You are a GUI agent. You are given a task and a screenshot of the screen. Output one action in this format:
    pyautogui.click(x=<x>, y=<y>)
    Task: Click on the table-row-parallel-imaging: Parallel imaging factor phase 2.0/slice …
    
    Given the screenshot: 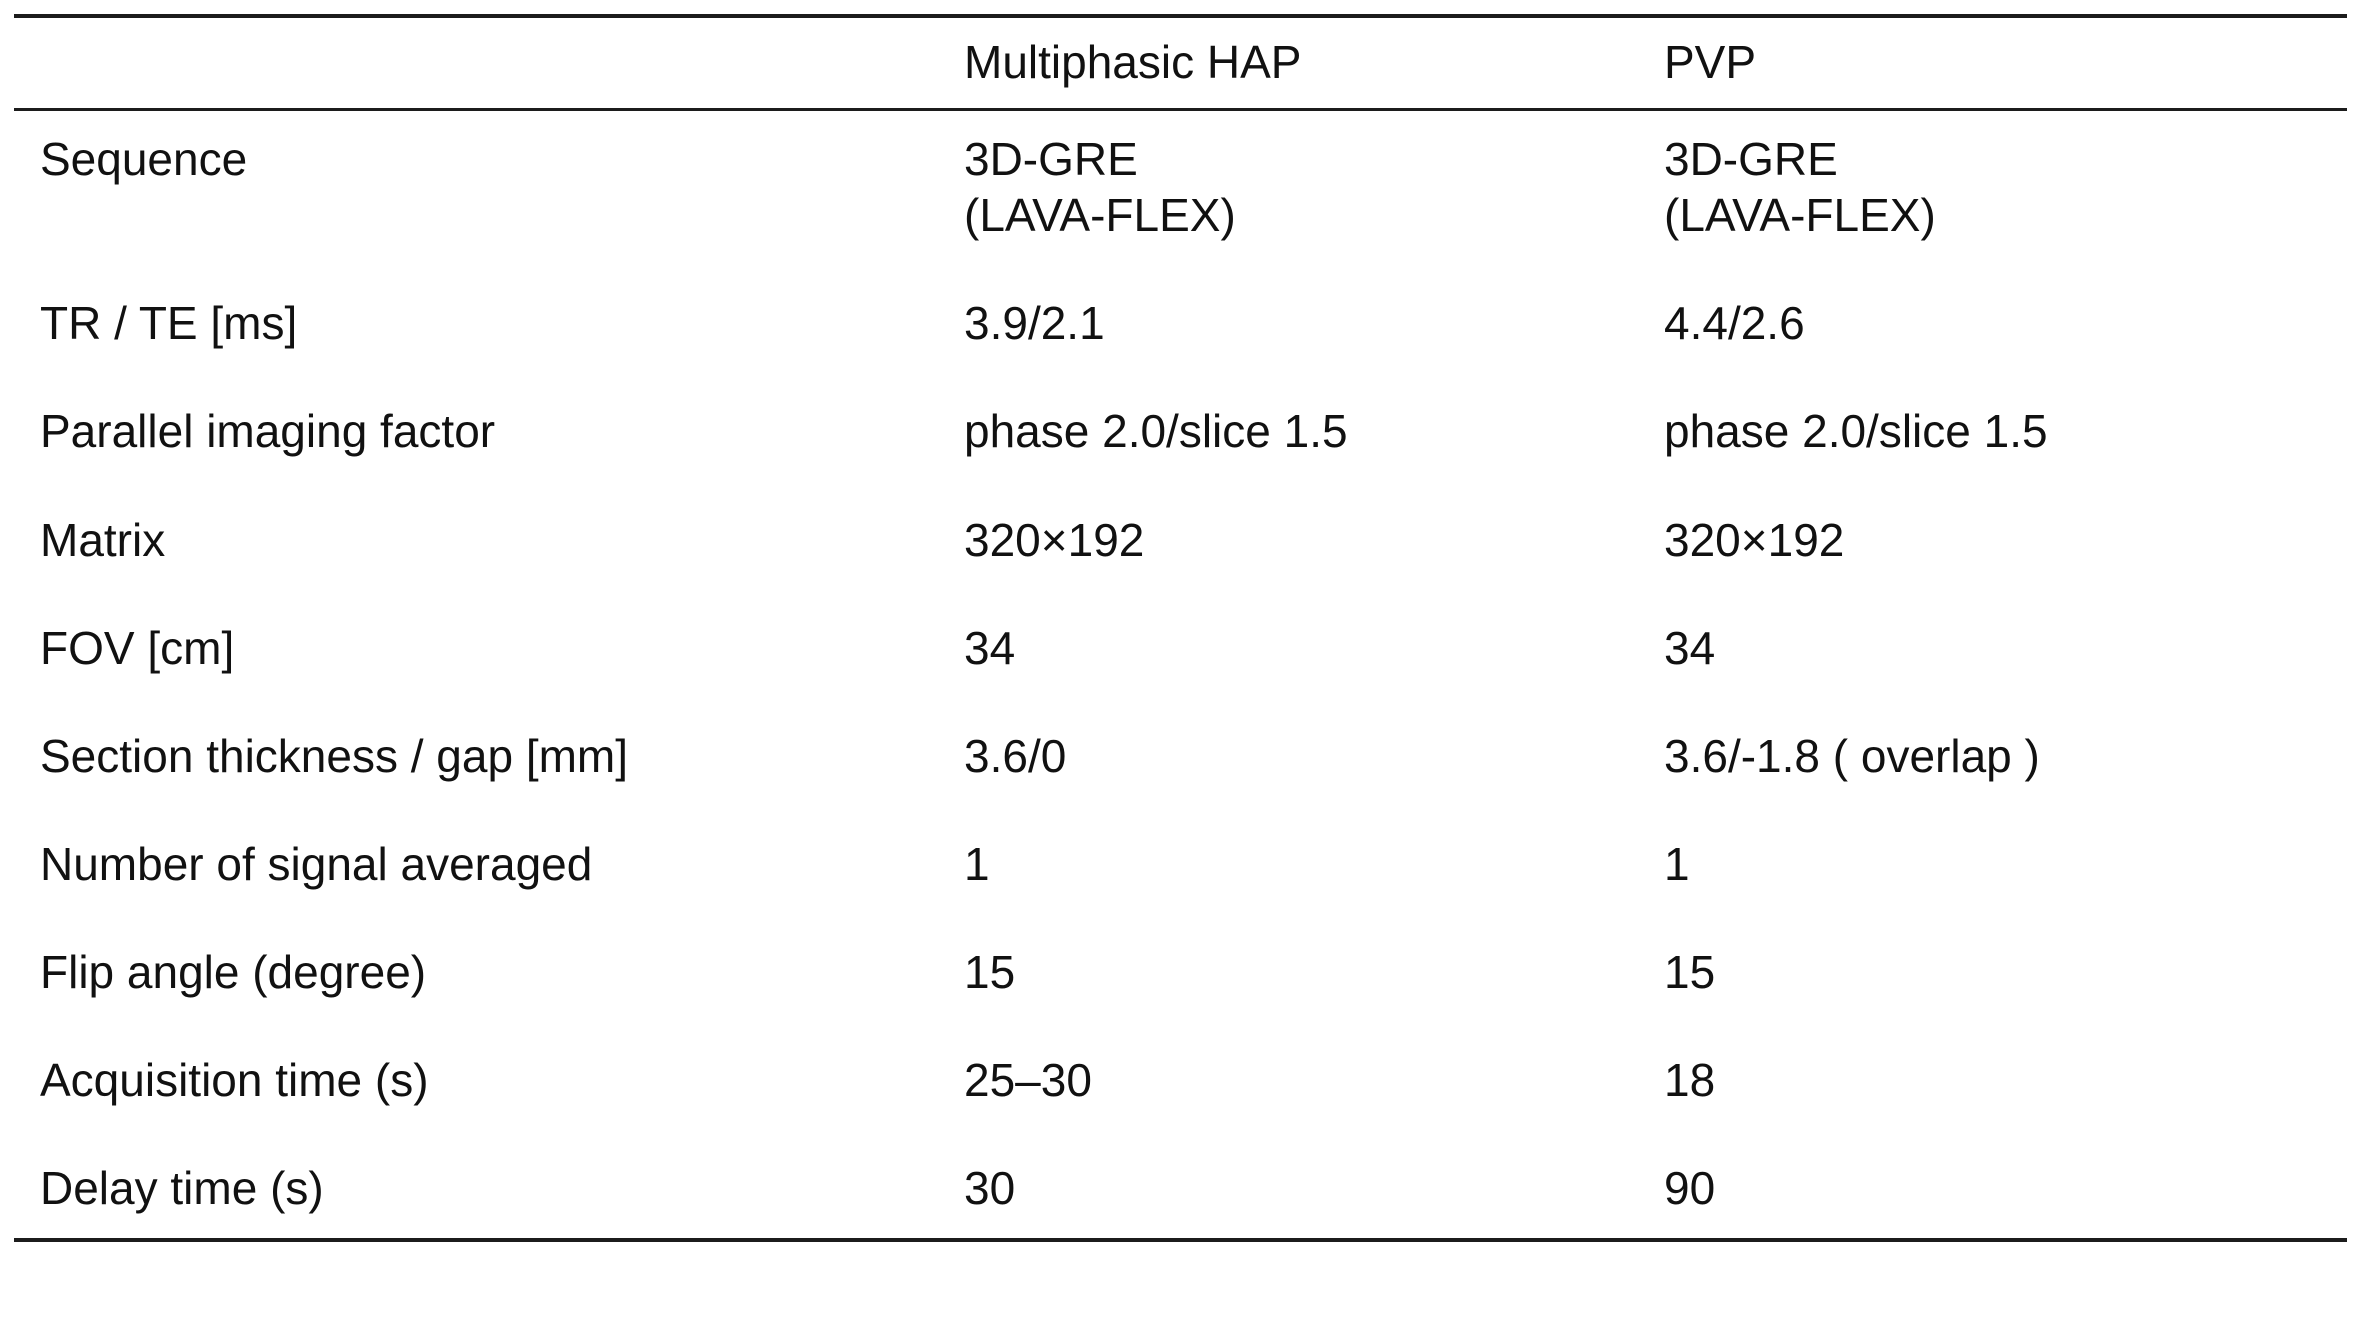 What is the action you would take?
    pyautogui.click(x=1180, y=431)
    